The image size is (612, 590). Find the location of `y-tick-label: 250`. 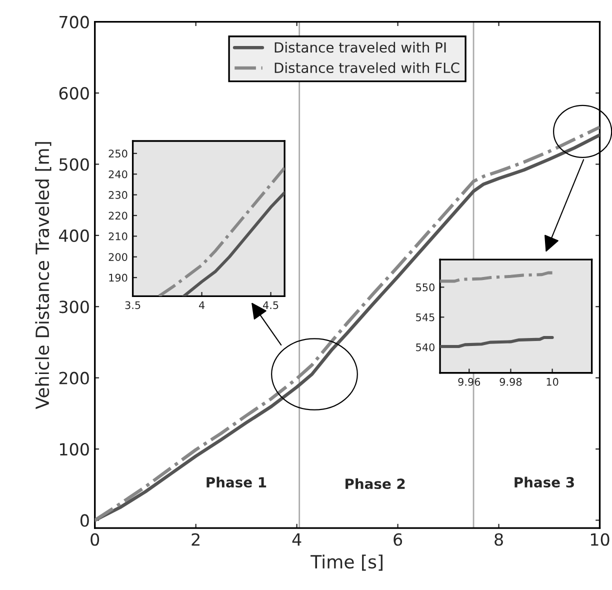

y-tick-label: 250 is located at coordinates (118, 154).